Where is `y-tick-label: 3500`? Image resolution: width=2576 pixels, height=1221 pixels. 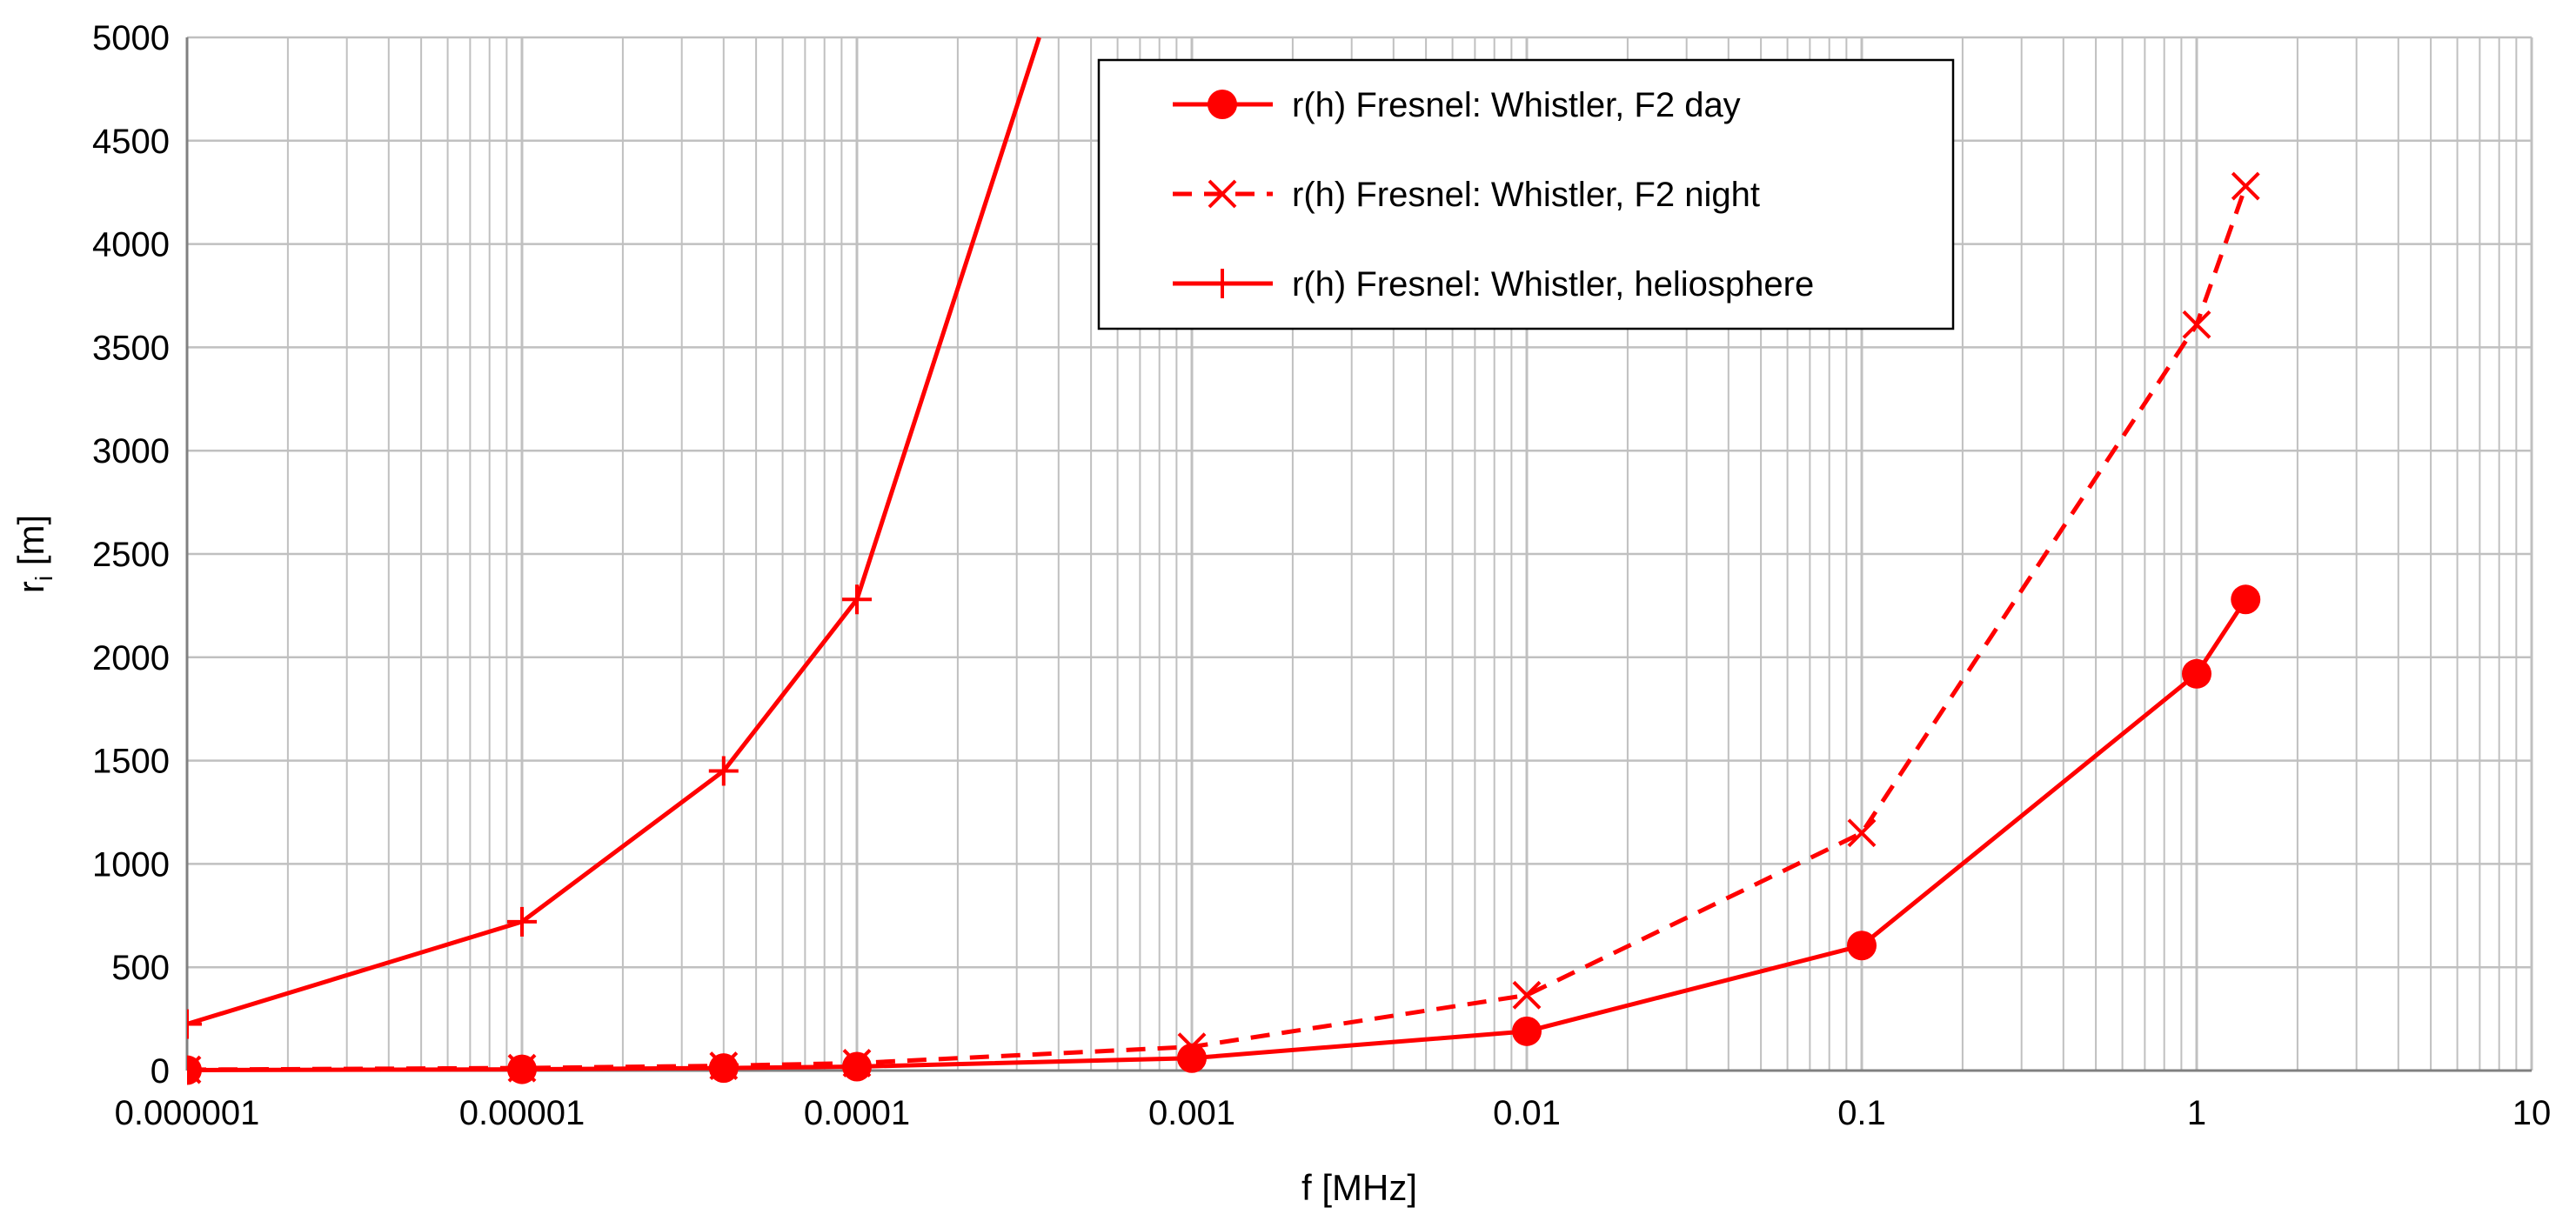
y-tick-label: 3500 is located at coordinates (131, 348).